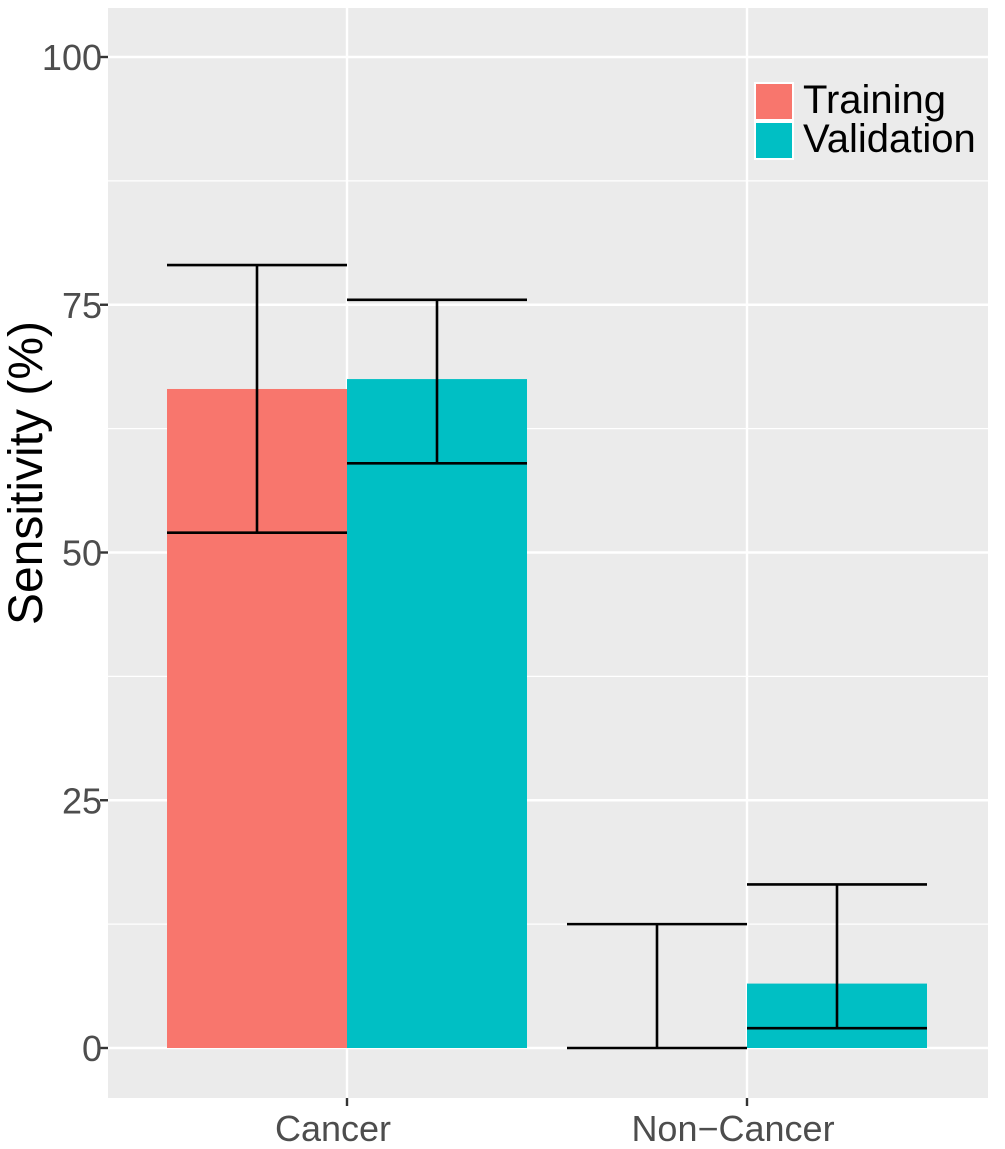 Image resolution: width=1005 pixels, height=1149 pixels. Describe the element at coordinates (82, 305) in the screenshot. I see `y-tick-label: 75` at that location.